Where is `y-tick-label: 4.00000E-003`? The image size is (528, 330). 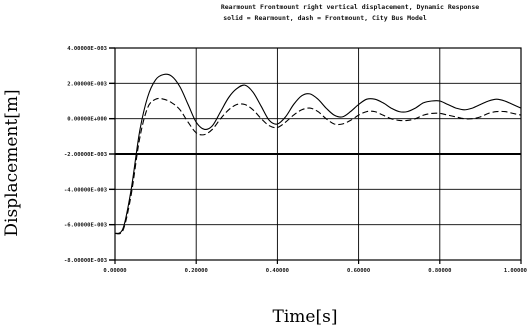
y-tick-label: 4.00000E-003 is located at coordinates (87, 49).